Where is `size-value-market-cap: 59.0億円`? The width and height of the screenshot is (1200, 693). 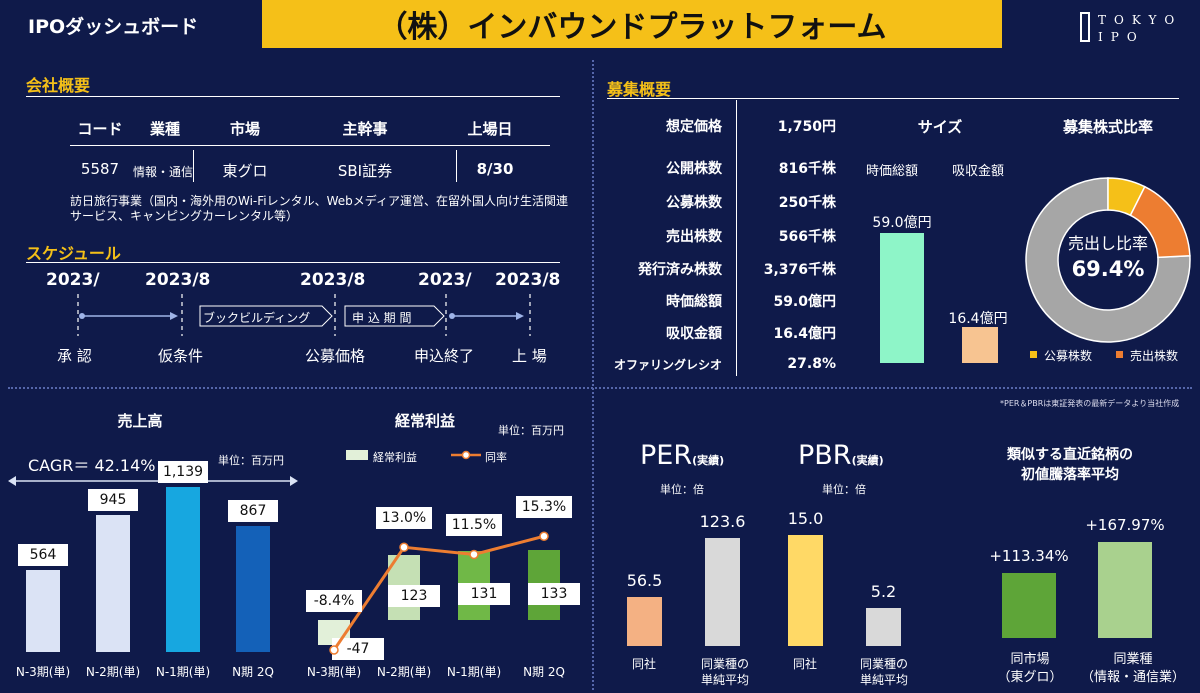 size-value-market-cap: 59.0億円 is located at coordinates (902, 223).